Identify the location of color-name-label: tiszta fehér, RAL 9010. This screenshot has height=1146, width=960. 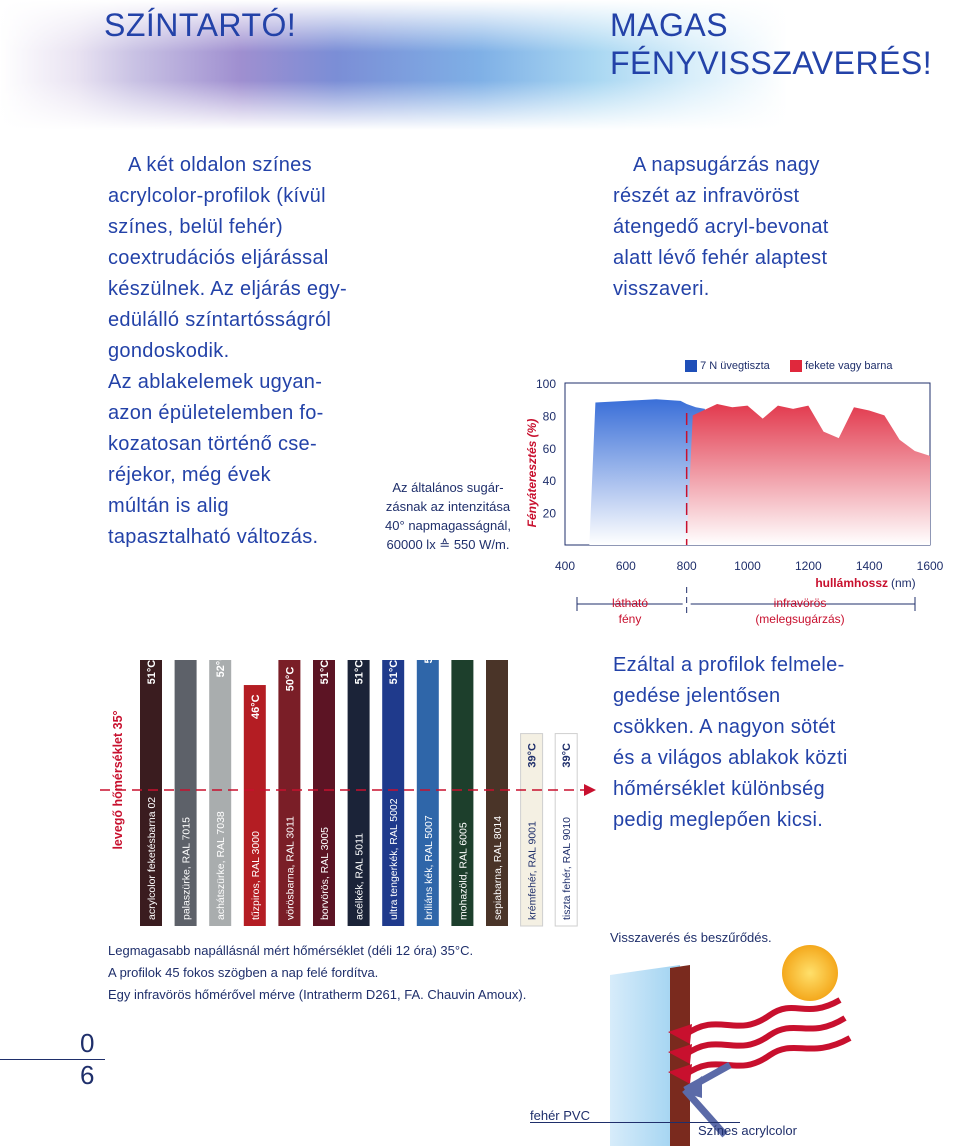
(567, 868).